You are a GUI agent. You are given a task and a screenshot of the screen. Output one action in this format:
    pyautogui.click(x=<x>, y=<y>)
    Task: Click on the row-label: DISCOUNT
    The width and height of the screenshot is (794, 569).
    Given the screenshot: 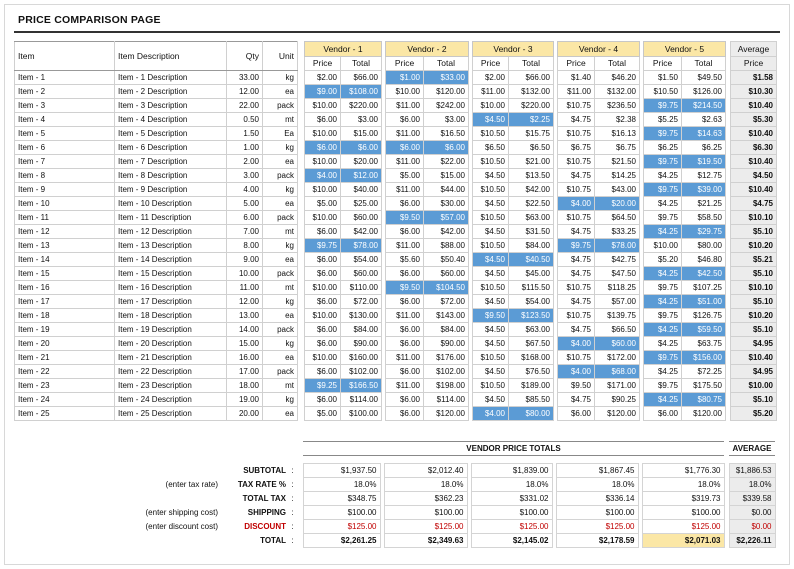 What is the action you would take?
    pyautogui.click(x=265, y=526)
    